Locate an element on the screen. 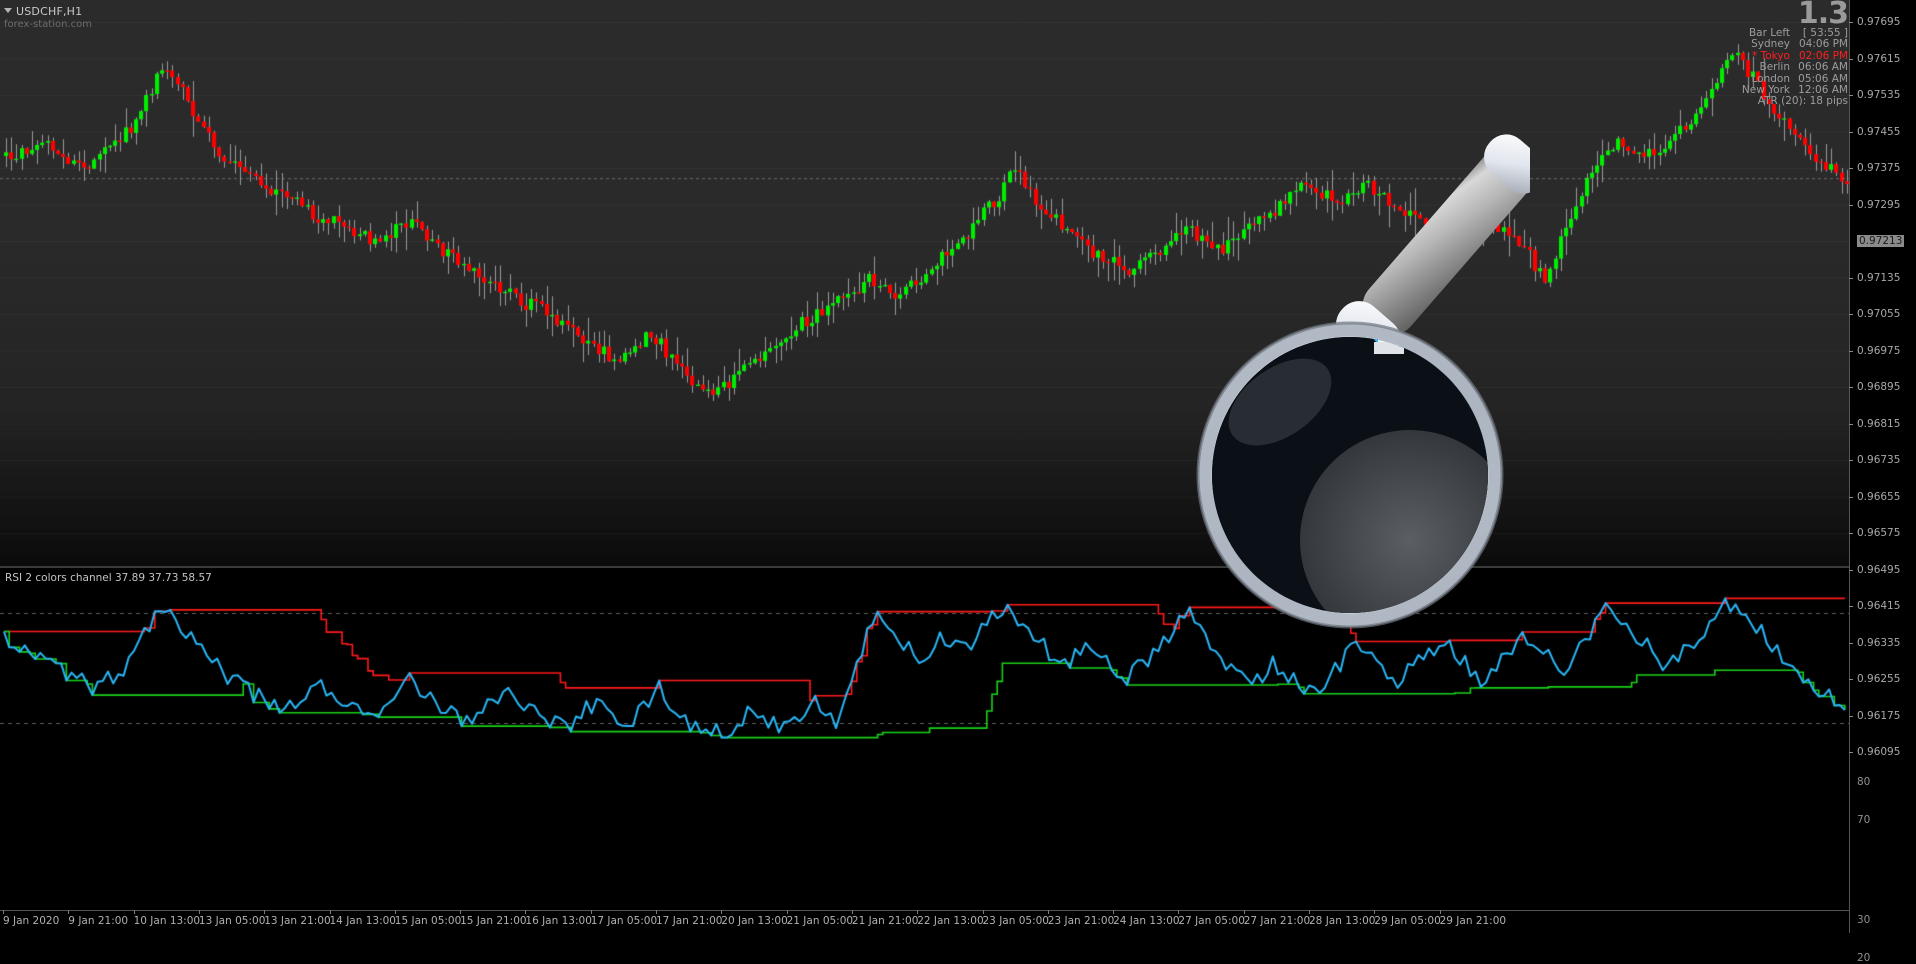  time-label: 21 Jan 05:00 is located at coordinates (820, 921).